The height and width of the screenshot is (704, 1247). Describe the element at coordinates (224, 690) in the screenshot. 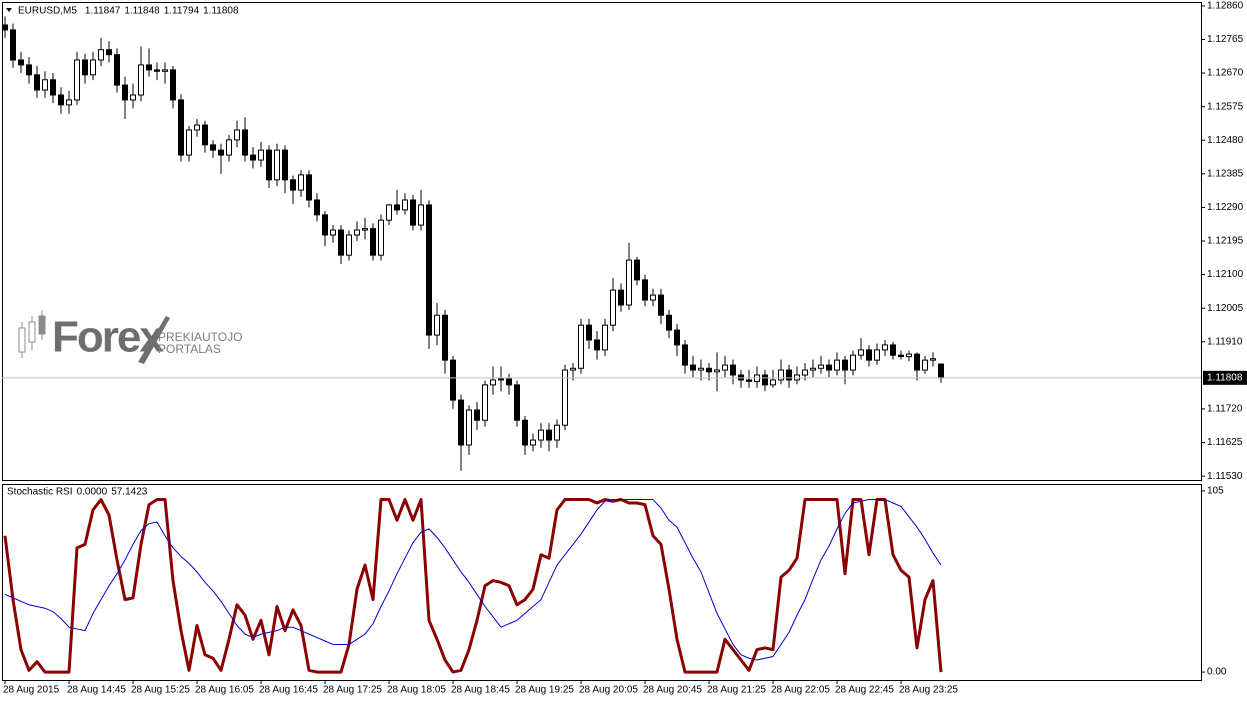

I see `x-tick-label: 28 Aug 16:05` at that location.